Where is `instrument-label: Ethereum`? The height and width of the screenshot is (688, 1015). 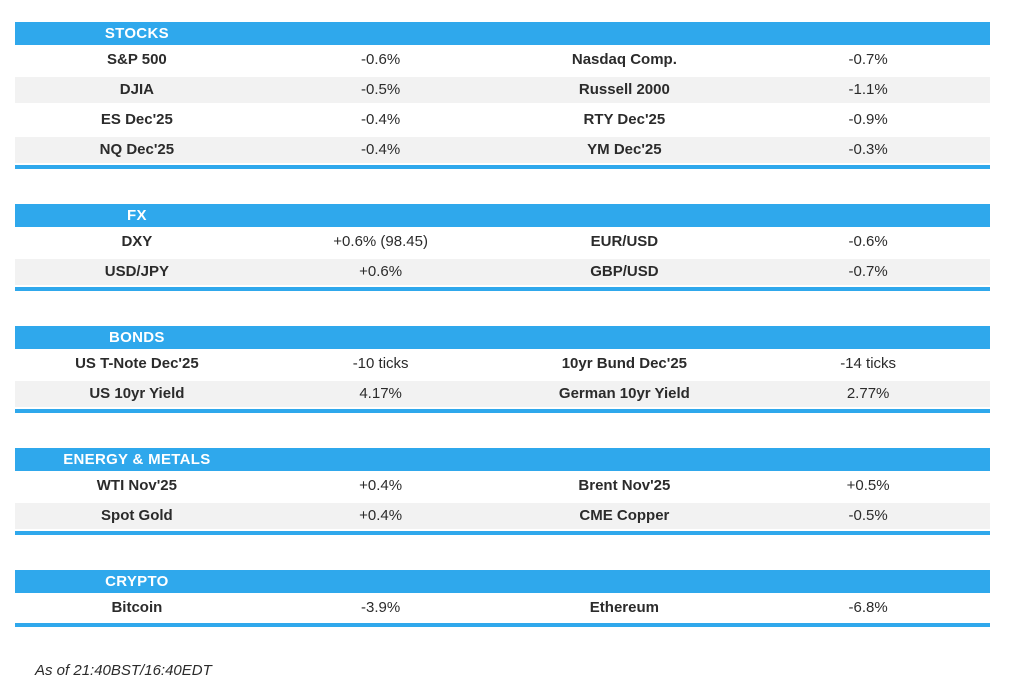 instrument-label: Ethereum is located at coordinates (624, 607).